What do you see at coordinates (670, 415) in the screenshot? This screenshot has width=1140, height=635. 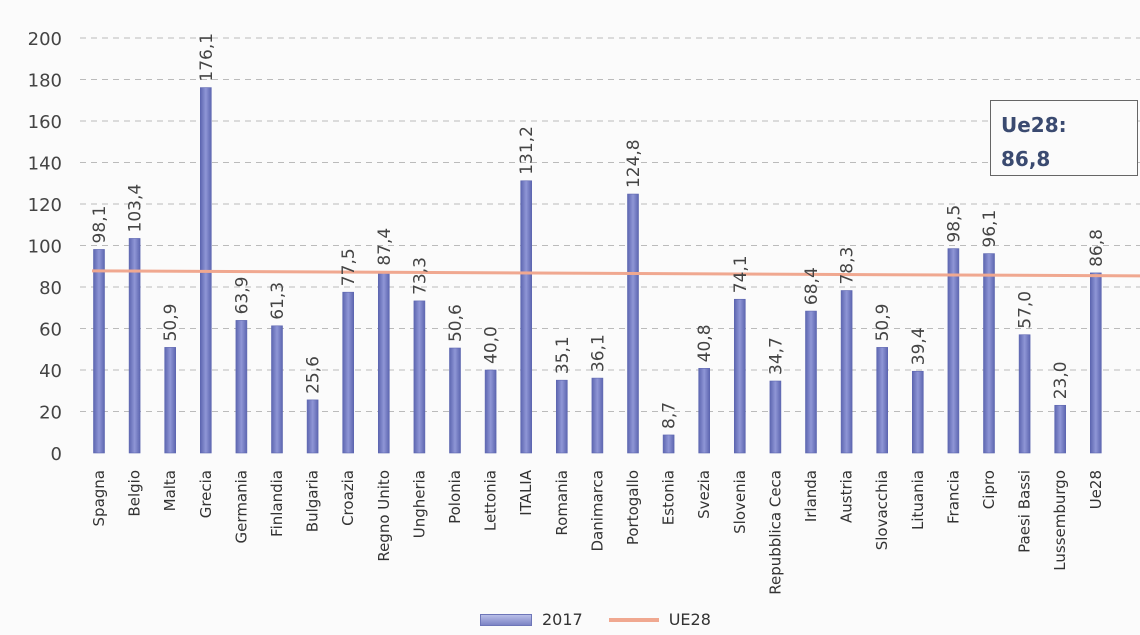 I see `data-label: 8,7` at bounding box center [670, 415].